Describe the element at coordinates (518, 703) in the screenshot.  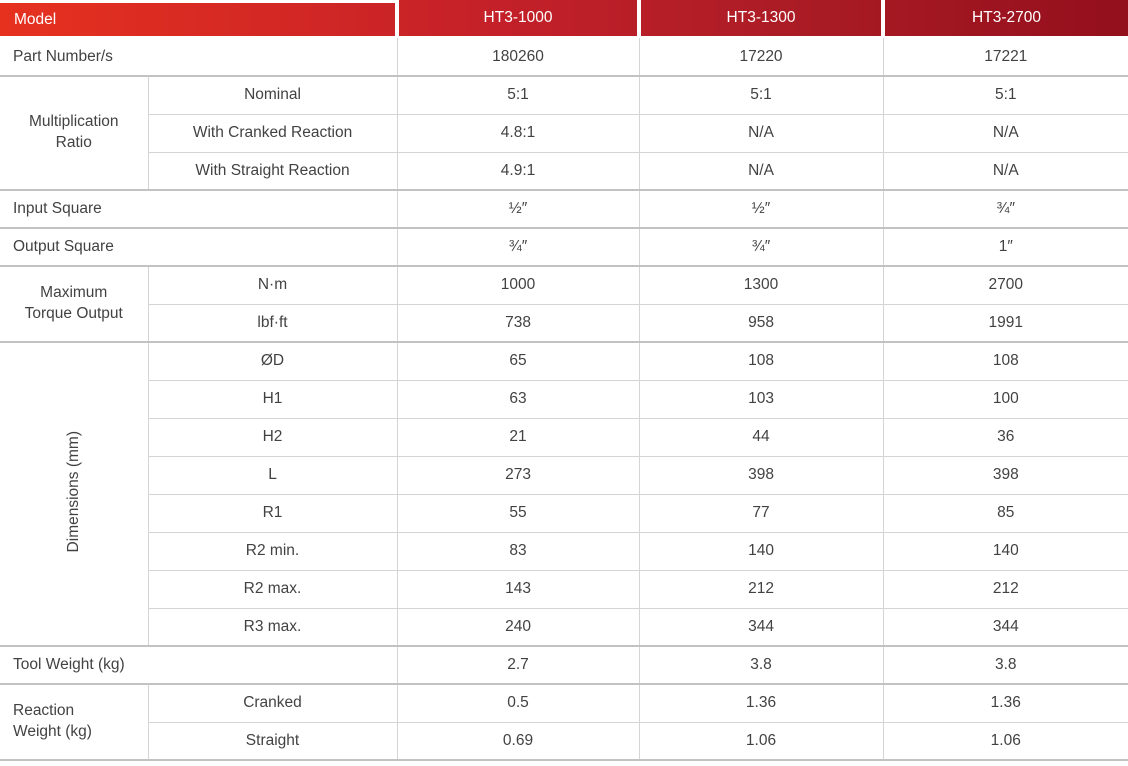
I see `value-cell: 0.5` at that location.